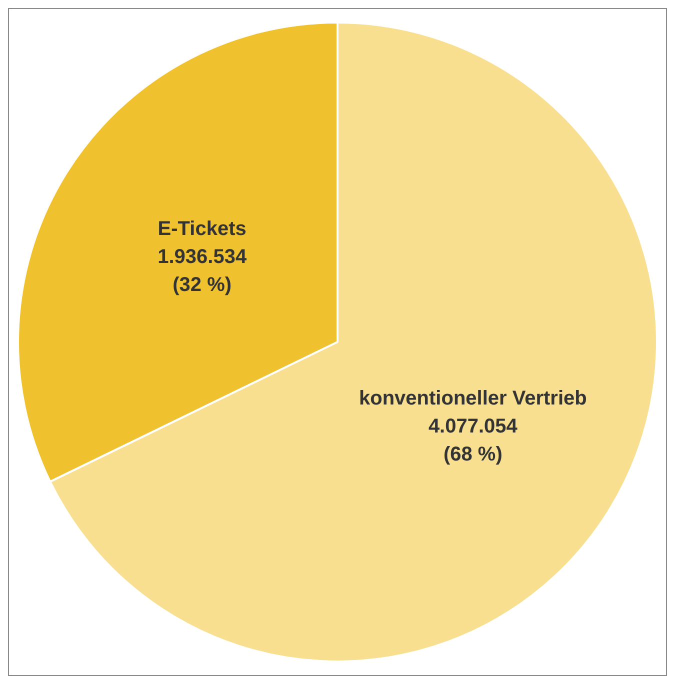 Image resolution: width=675 pixels, height=684 pixels. What do you see at coordinates (203, 271) in the screenshot?
I see `data-label: 1.936.534 (32 %)` at bounding box center [203, 271].